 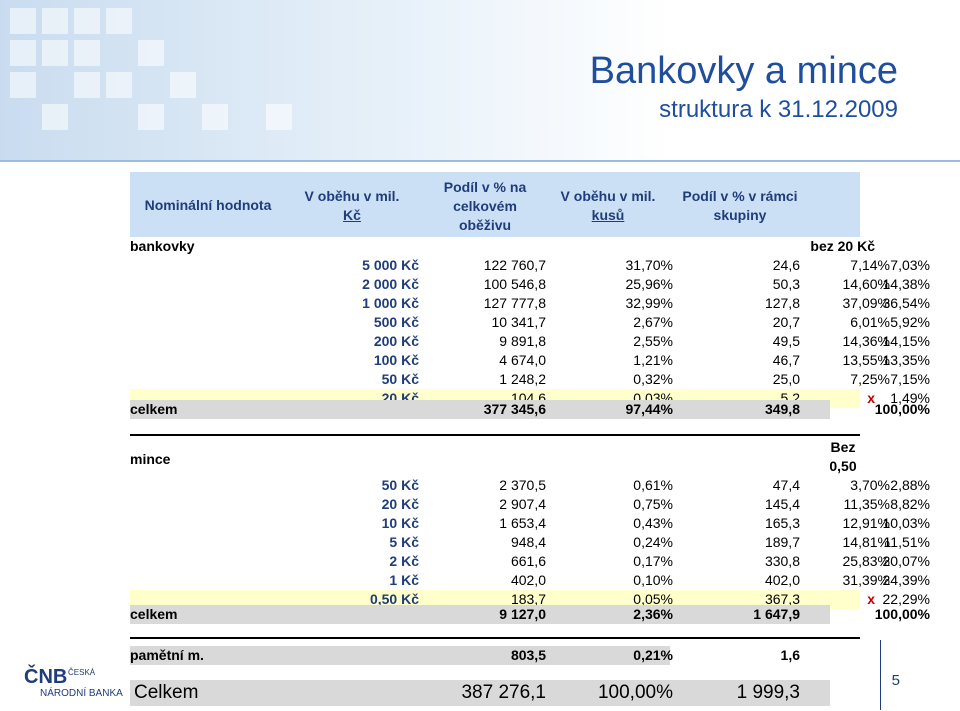 What do you see at coordinates (906, 284) in the screenshot?
I see `share-group: 14,38%` at bounding box center [906, 284].